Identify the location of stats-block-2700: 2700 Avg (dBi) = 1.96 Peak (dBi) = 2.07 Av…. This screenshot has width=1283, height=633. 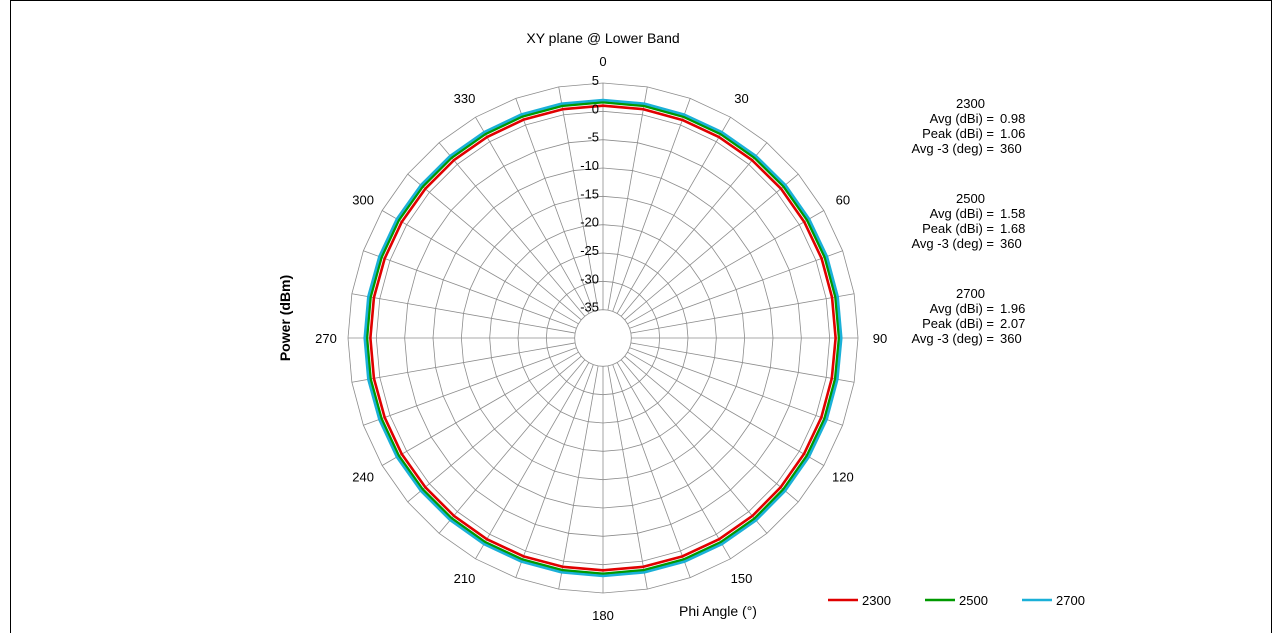
(968, 316).